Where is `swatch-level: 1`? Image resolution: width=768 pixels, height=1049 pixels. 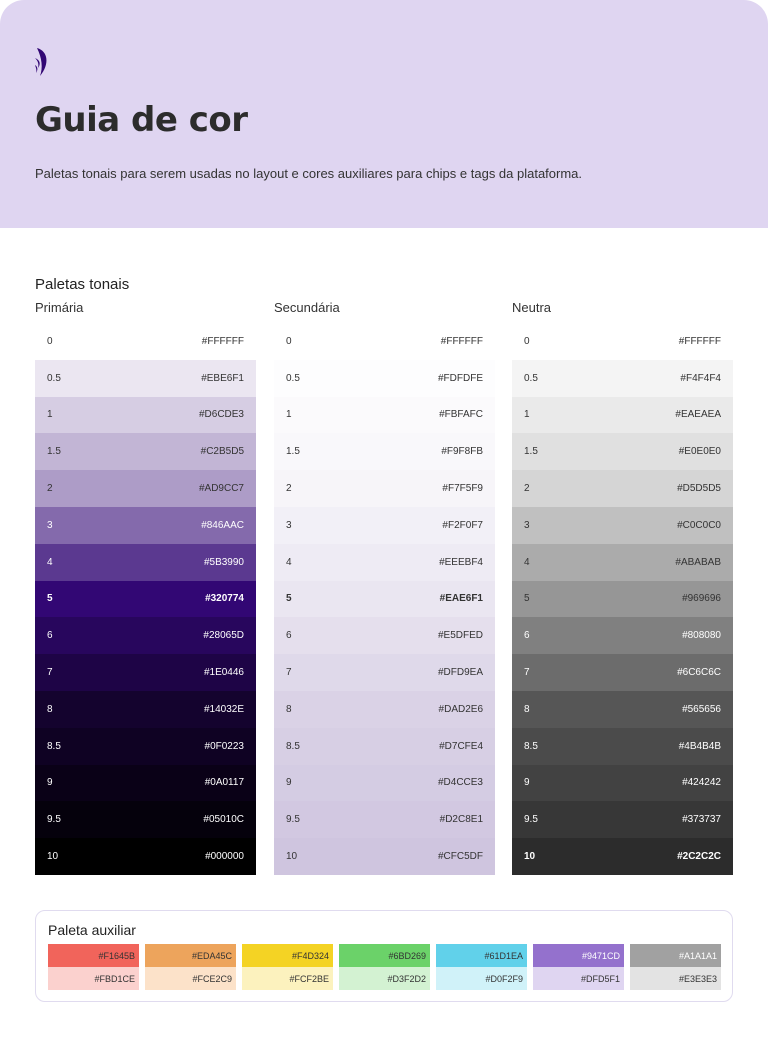
swatch-level: 1 is located at coordinates (289, 415).